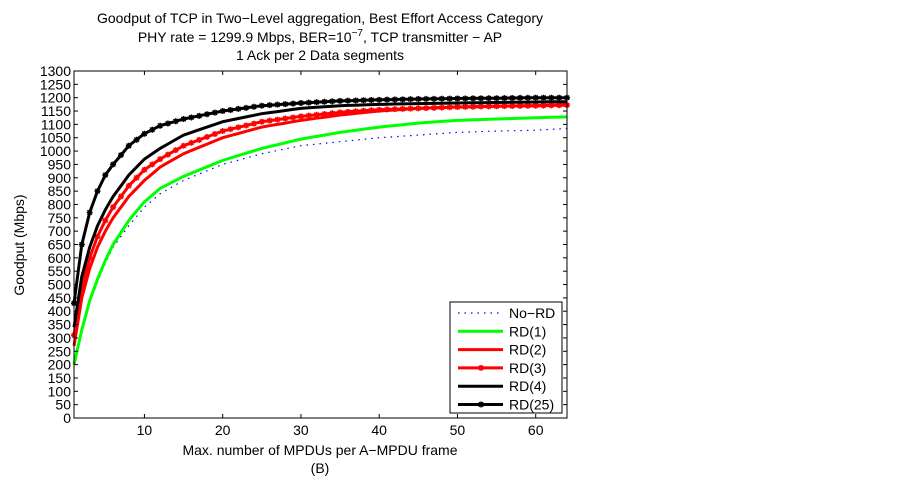 This screenshot has width=903, height=487. Describe the element at coordinates (55, 138) in the screenshot. I see `y-tick-label: 1050` at that location.